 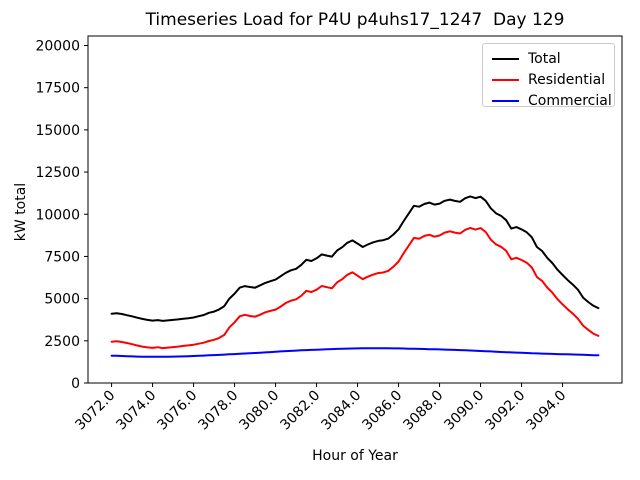 I want to click on legend-label: Residential, so click(x=567, y=79).